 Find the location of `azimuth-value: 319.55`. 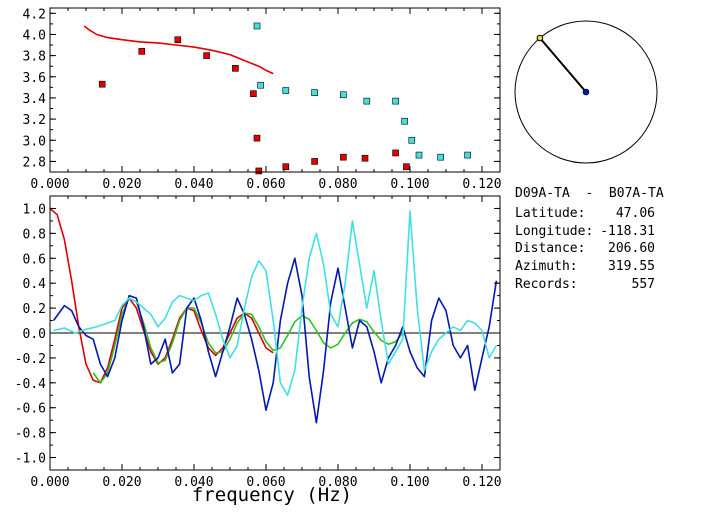

azimuth-value: 319.55 is located at coordinates (631, 266).